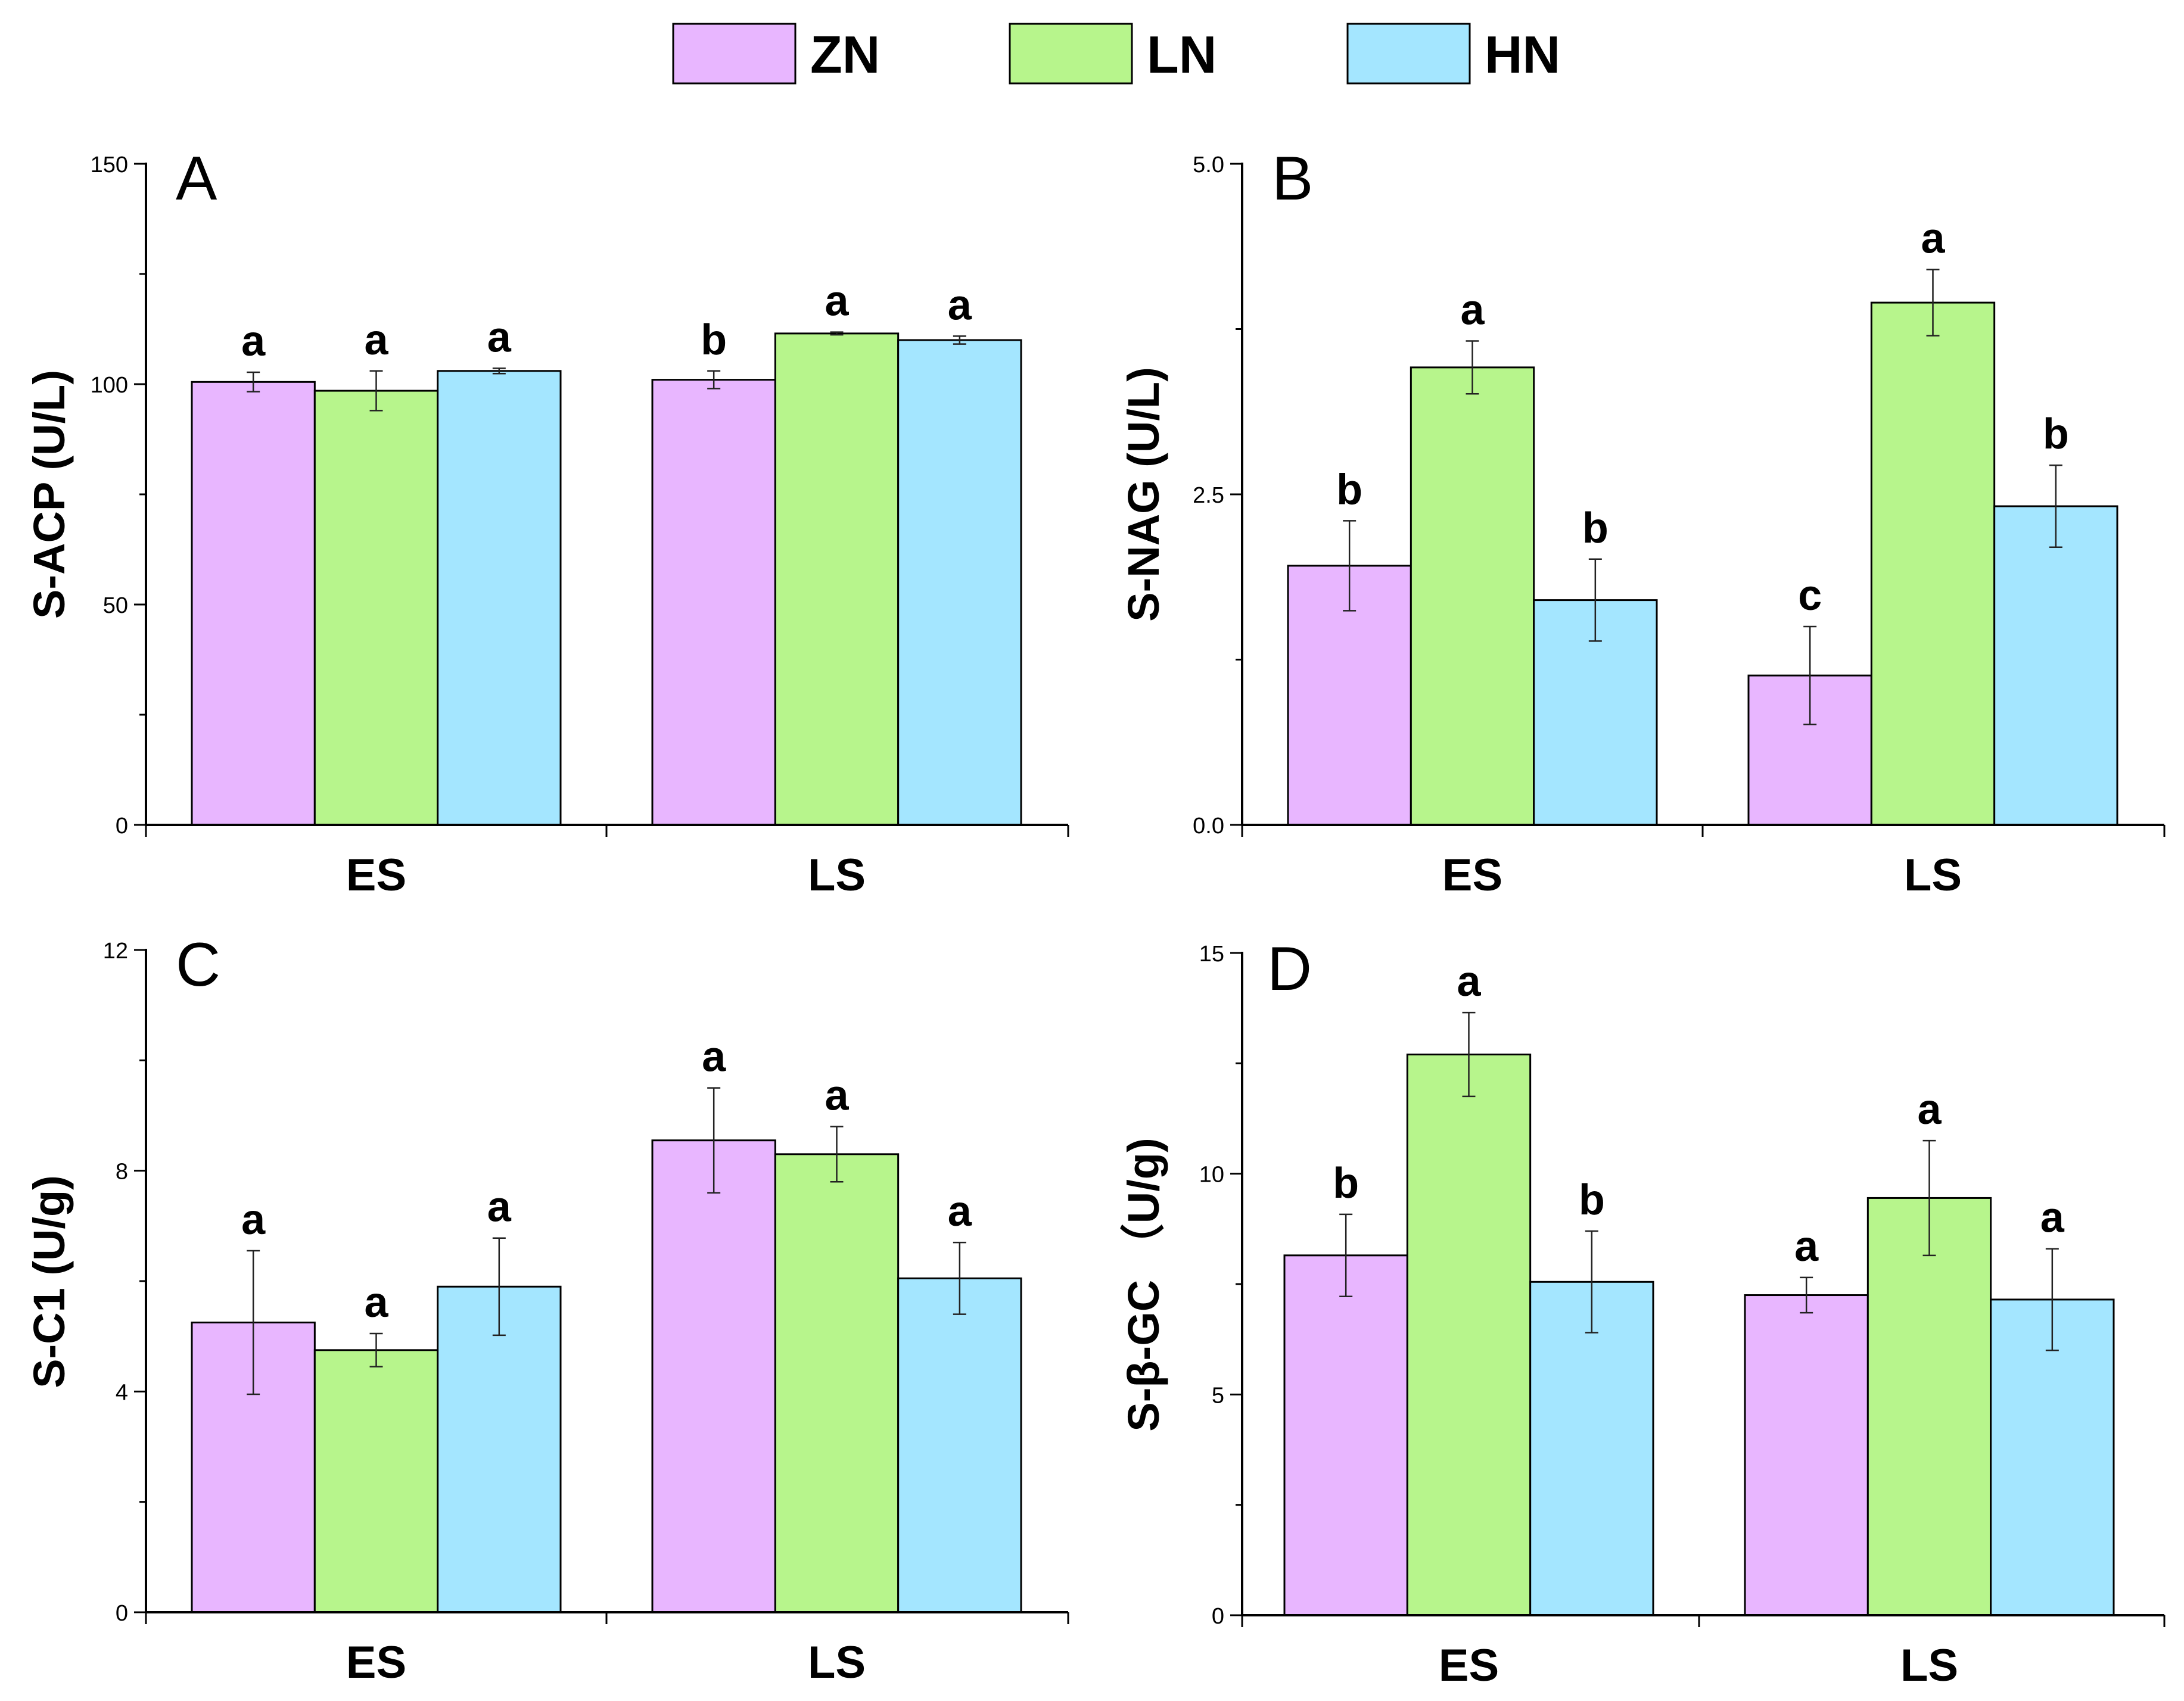  Describe the element at coordinates (1469, 1335) in the screenshot. I see `bar-d-es-ln` at that location.